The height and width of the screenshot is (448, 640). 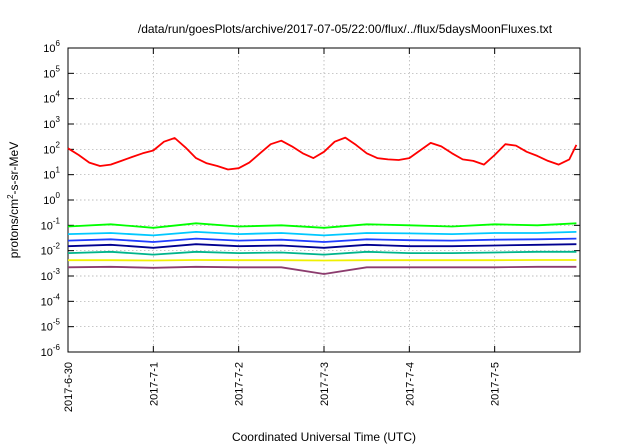 I want to click on y-tick-exponent: 3, so click(x=58, y=119).